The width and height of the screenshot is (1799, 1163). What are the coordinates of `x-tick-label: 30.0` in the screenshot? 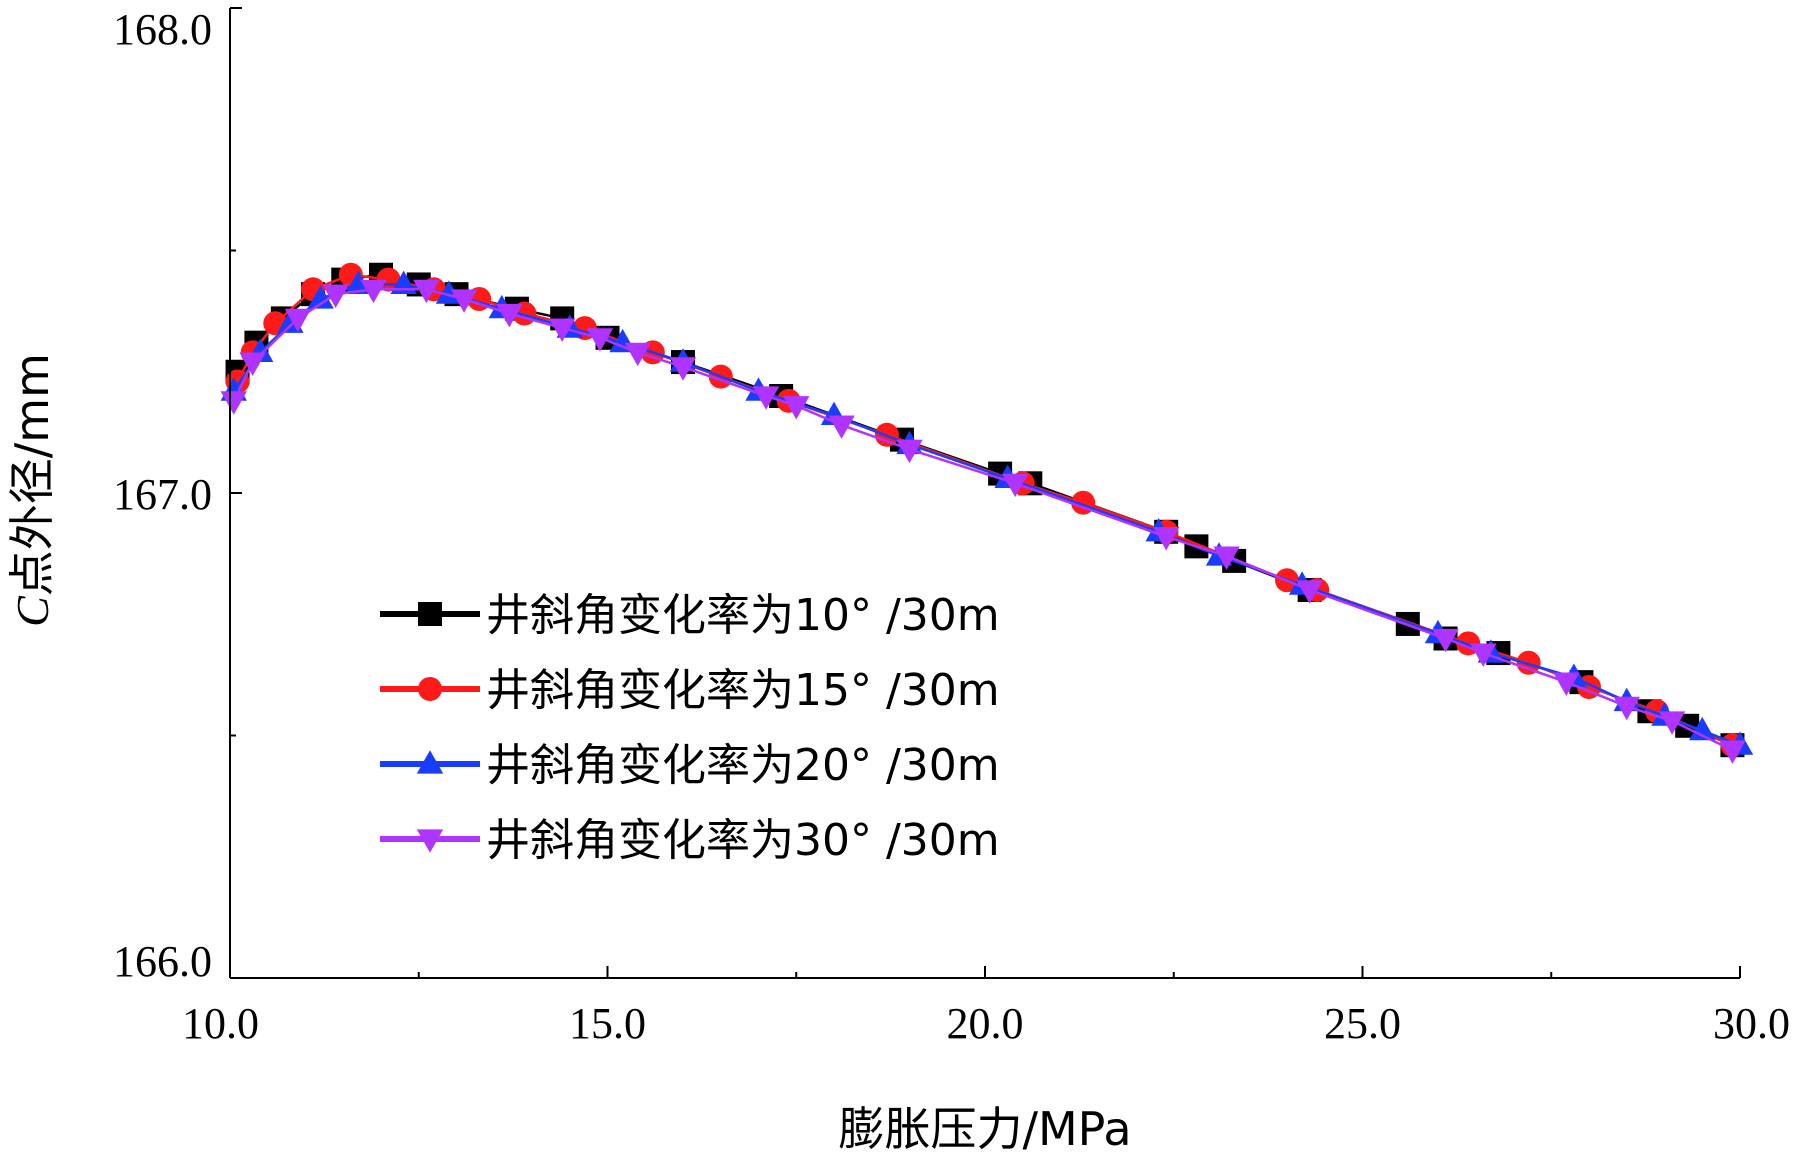 It's located at (1751, 1023).